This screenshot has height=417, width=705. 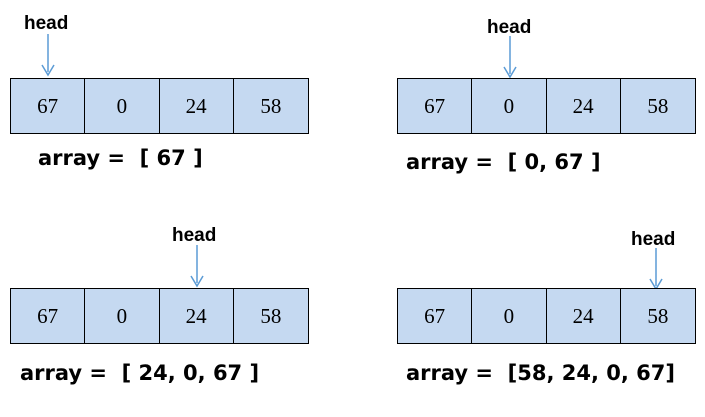 What do you see at coordinates (120, 158) in the screenshot?
I see `array-caption: array = [ 67 ]` at bounding box center [120, 158].